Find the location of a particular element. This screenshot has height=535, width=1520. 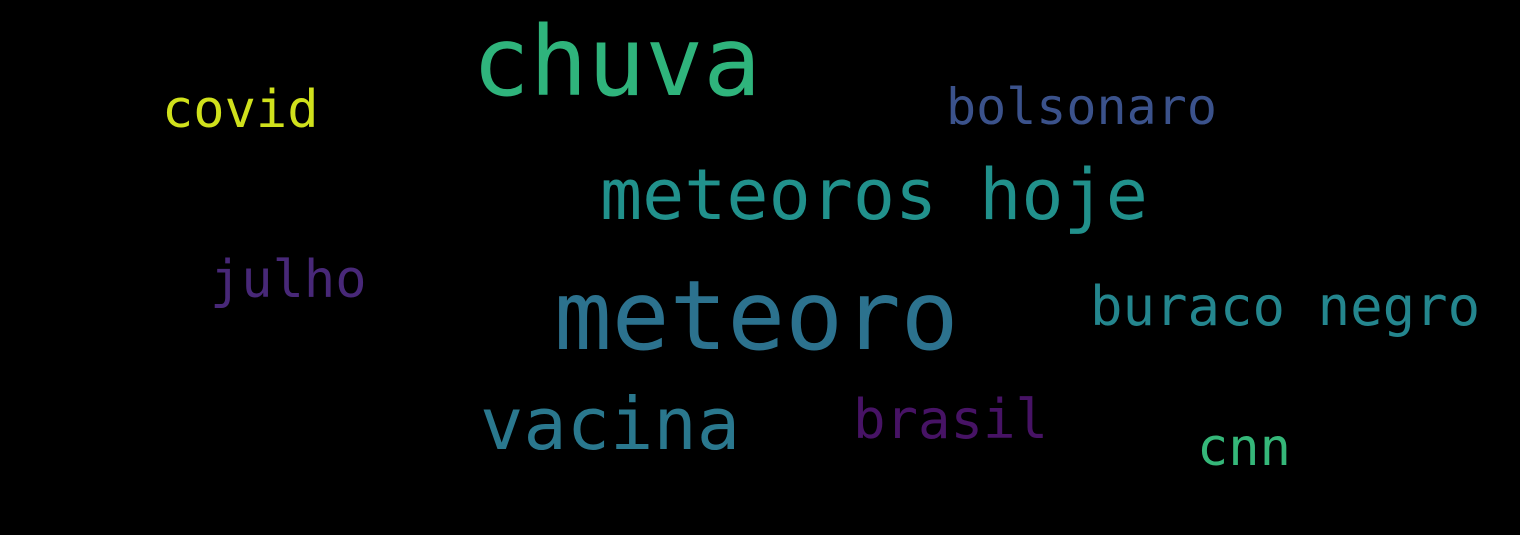

word-brasil: brasil is located at coordinates (951, 419).